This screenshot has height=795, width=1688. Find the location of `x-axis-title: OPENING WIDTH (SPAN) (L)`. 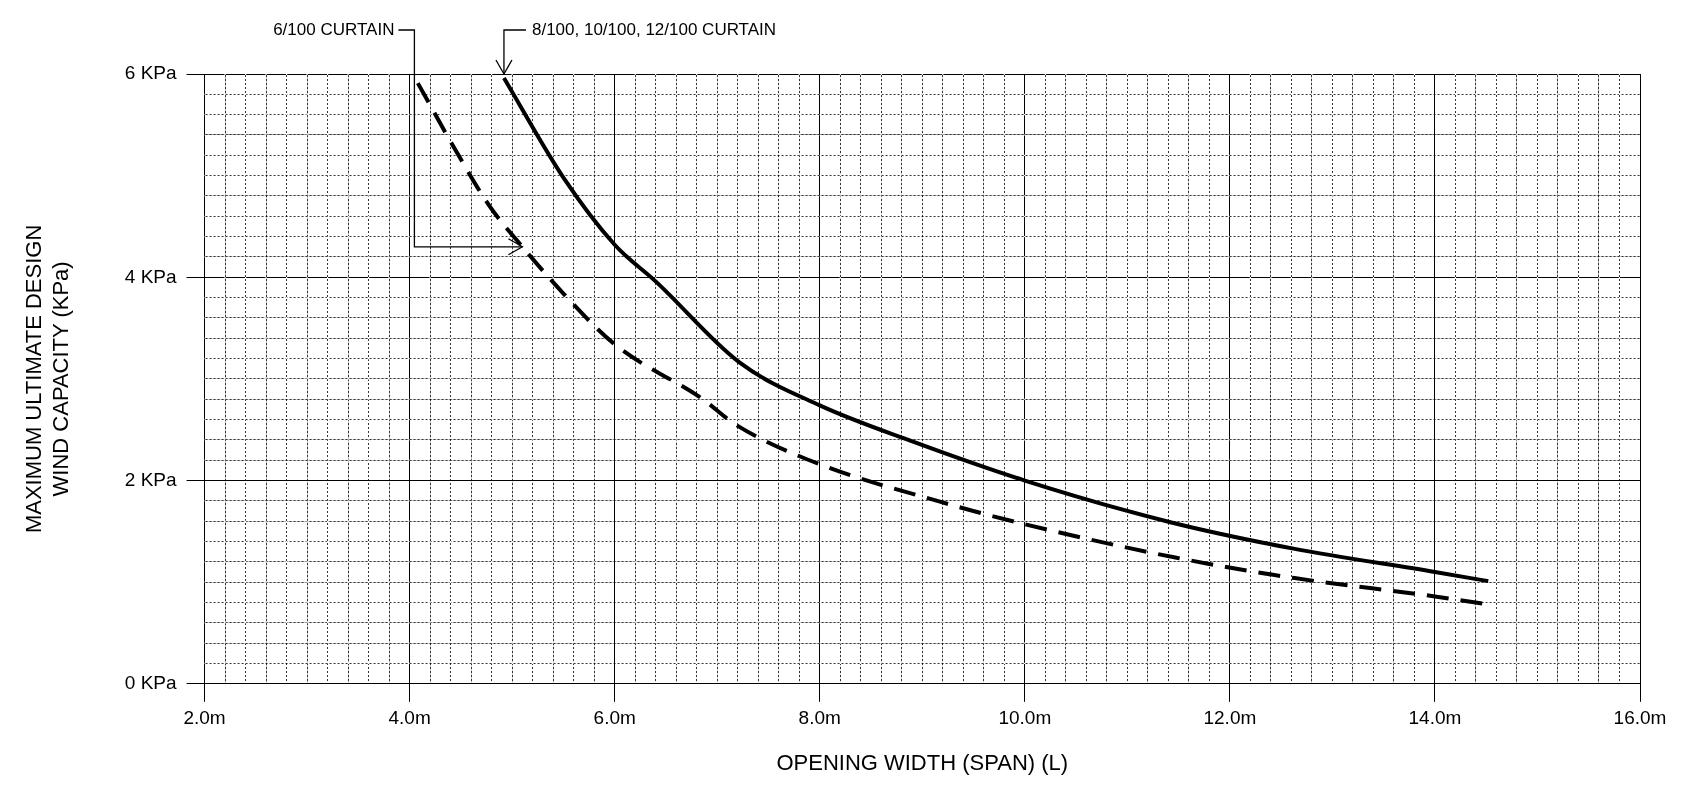

x-axis-title: OPENING WIDTH (SPAN) (L) is located at coordinates (922, 762).